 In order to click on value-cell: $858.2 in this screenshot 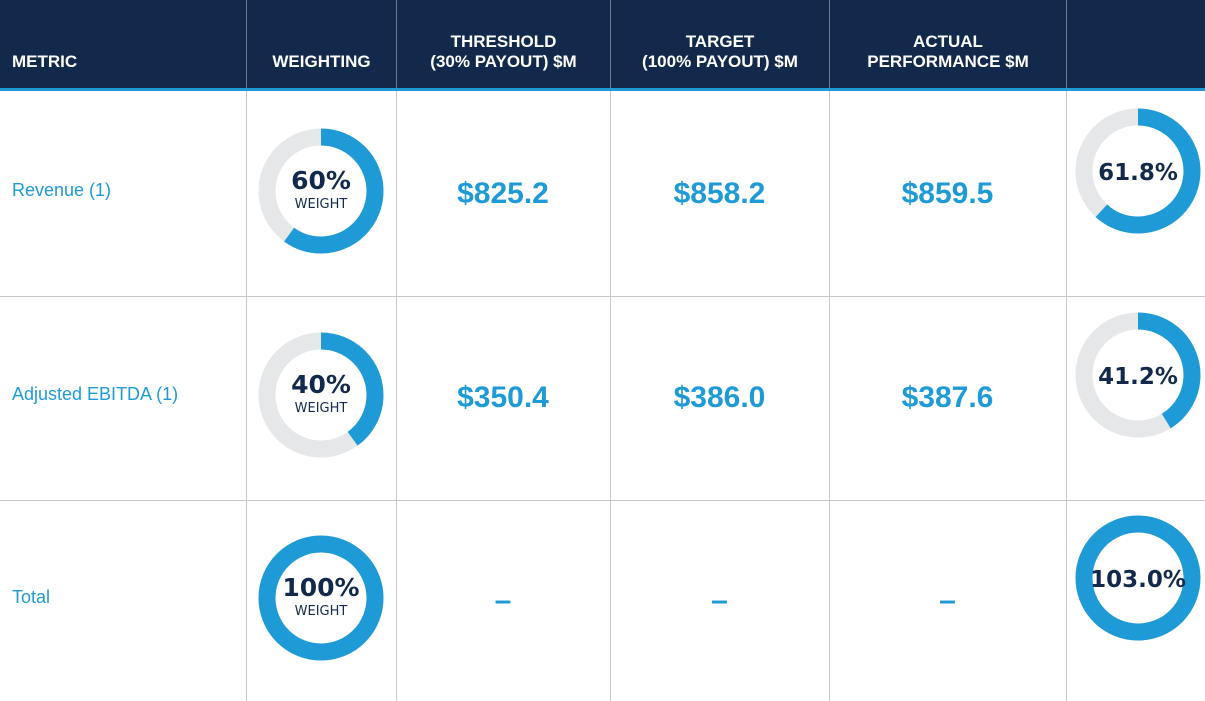, I will do `click(719, 193)`.